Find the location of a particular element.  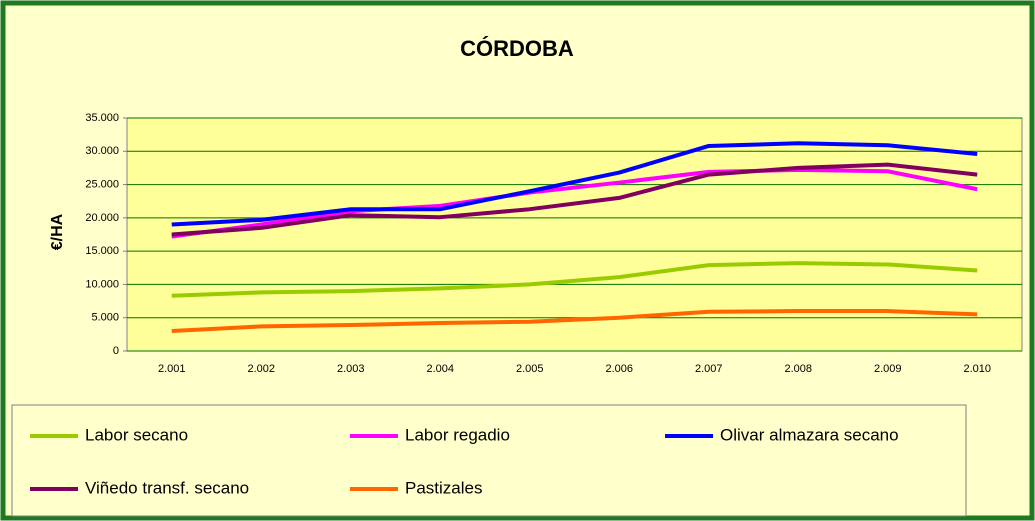

legend-label: Olivar almazara secano is located at coordinates (809, 434).